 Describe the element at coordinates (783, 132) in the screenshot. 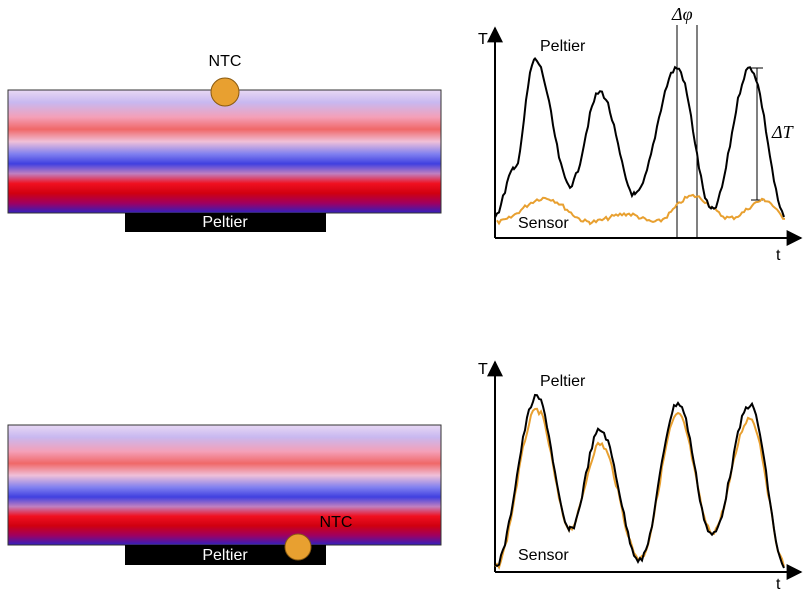

I see `delta-label: ΔT` at that location.